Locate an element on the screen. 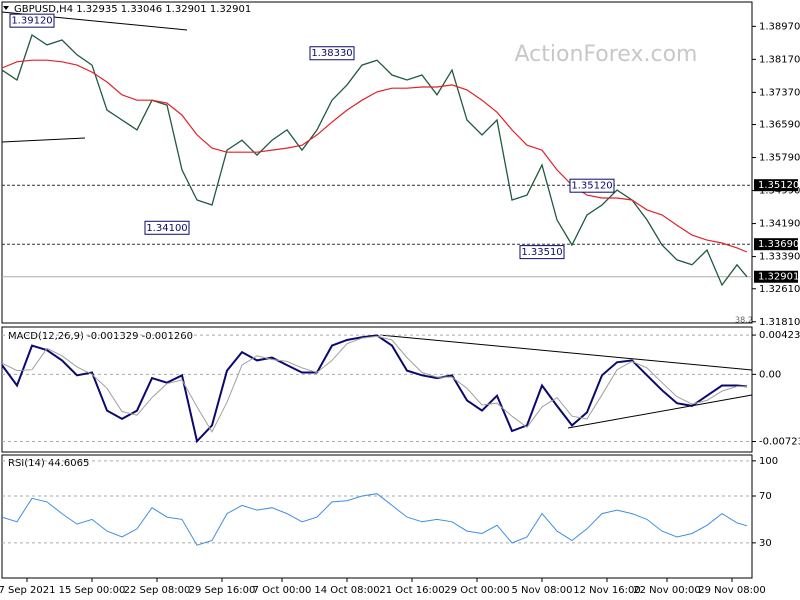 The height and width of the screenshot is (600, 800). annotation-label: 1.39120 is located at coordinates (31, 21).